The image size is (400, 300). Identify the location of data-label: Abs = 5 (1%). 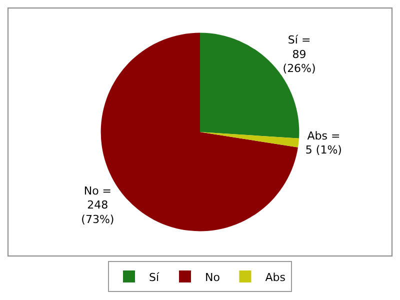
(323, 143).